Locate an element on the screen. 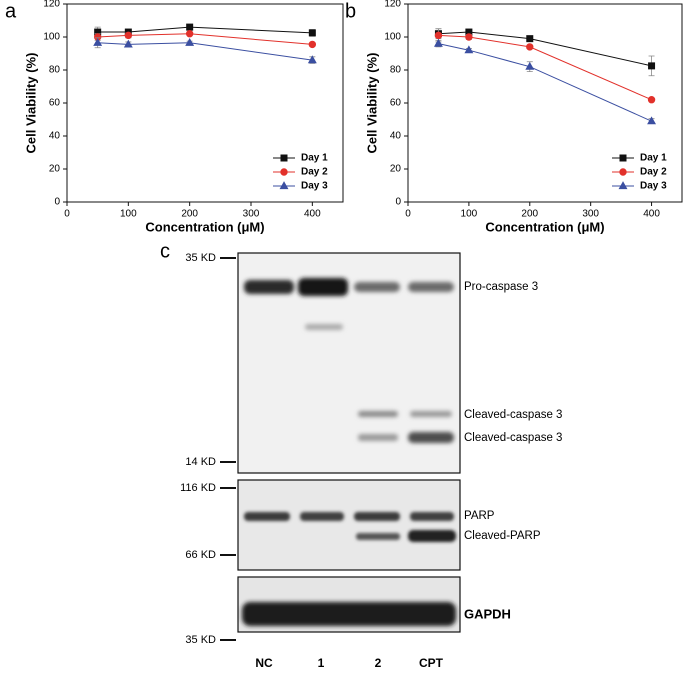 Image resolution: width=685 pixels, height=680 pixels. panel-label: c is located at coordinates (165, 251).